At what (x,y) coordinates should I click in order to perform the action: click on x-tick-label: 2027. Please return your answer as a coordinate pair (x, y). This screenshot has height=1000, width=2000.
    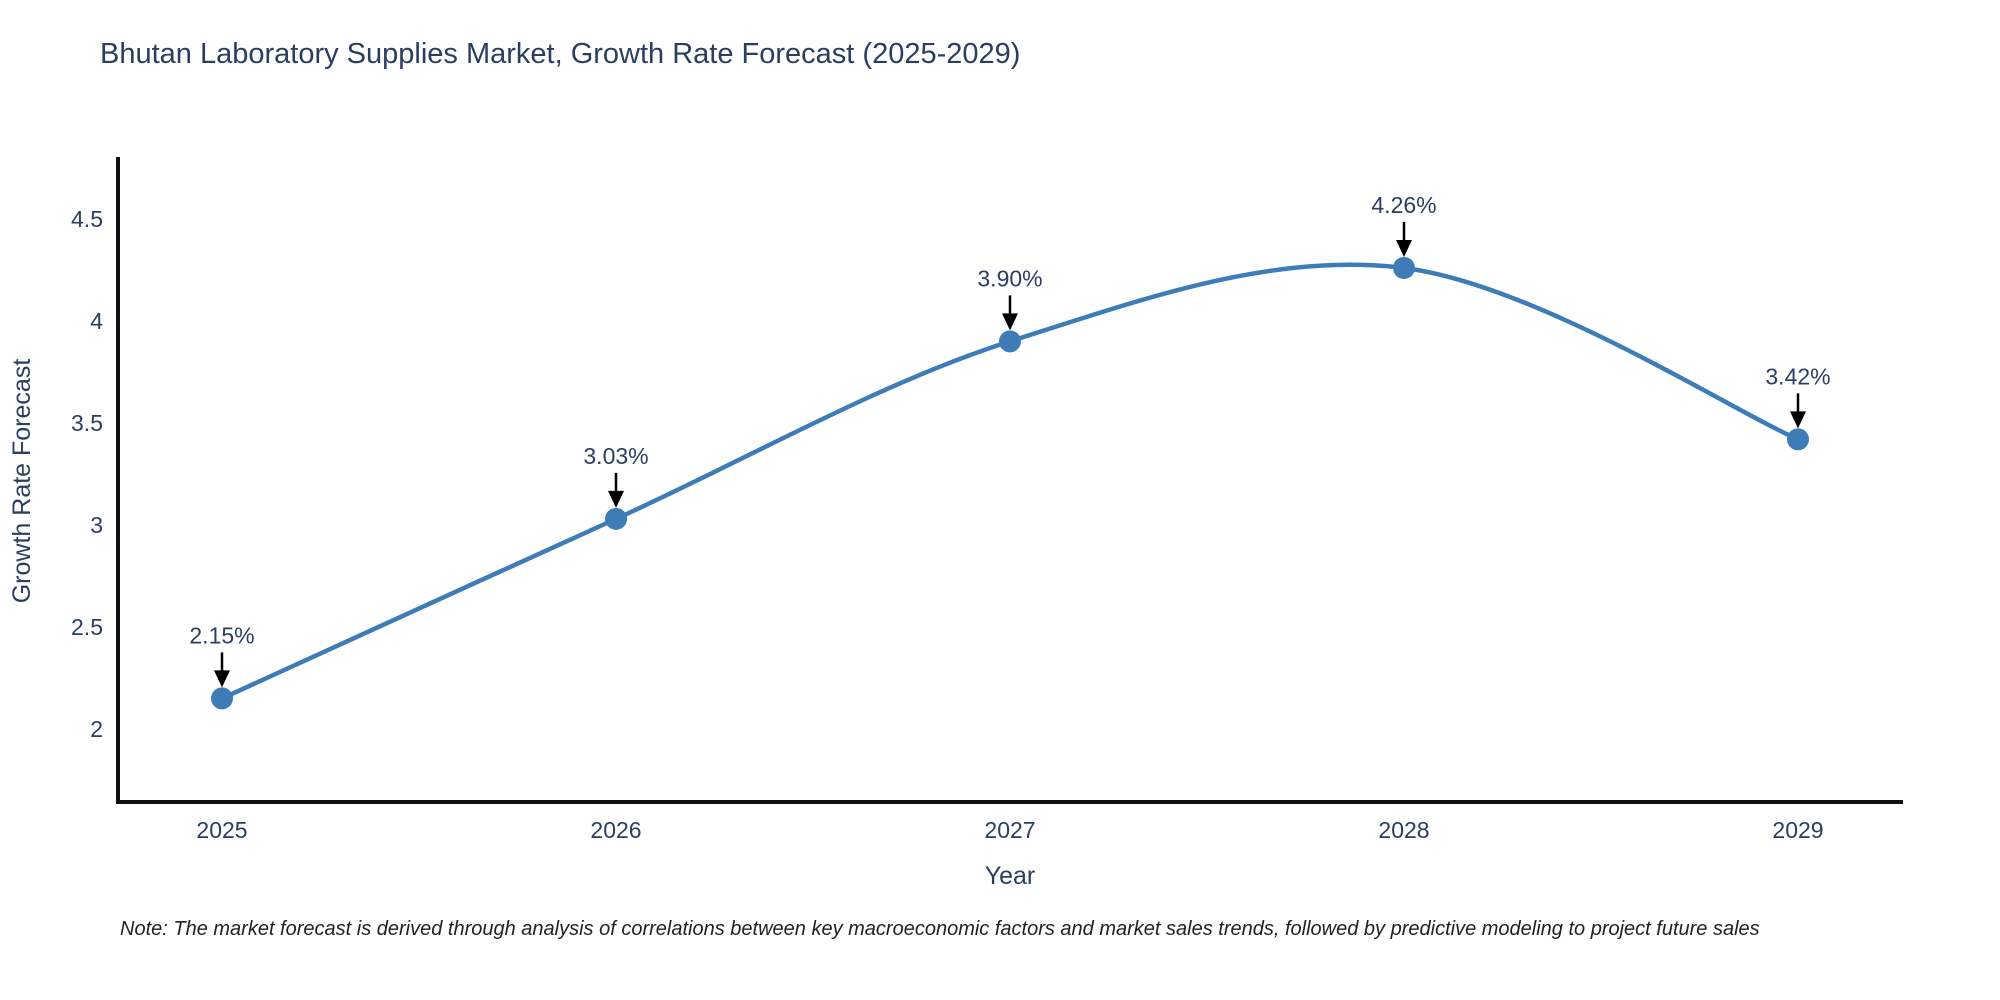
    Looking at the image, I should click on (1009, 830).